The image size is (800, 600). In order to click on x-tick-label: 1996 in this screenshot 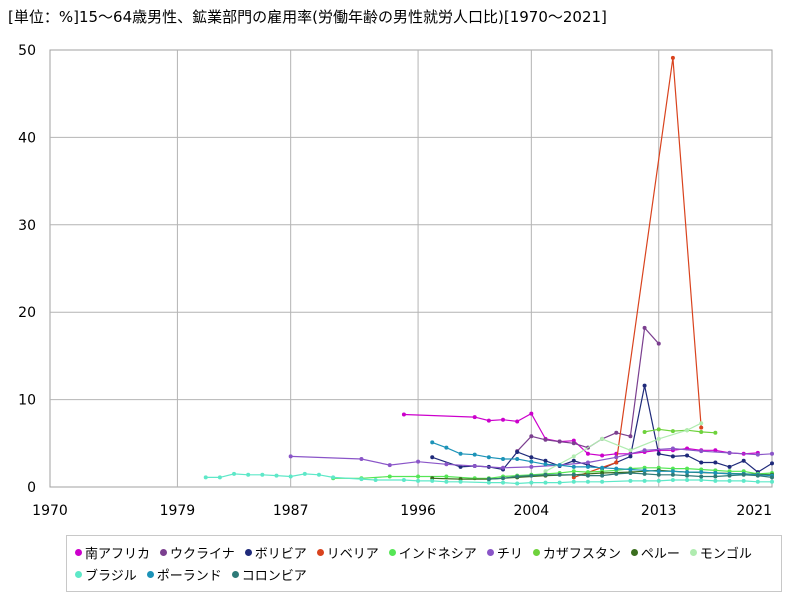, I will do `click(418, 511)`.